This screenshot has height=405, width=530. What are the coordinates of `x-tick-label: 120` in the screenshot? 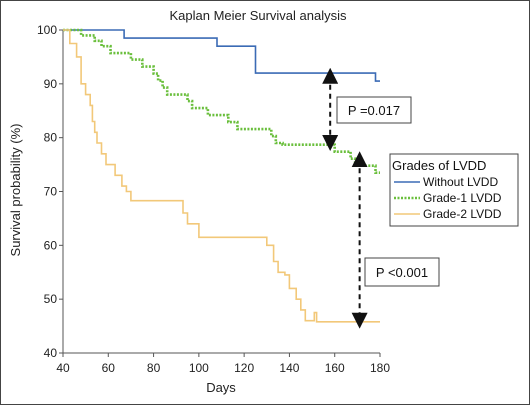 It's located at (244, 368).